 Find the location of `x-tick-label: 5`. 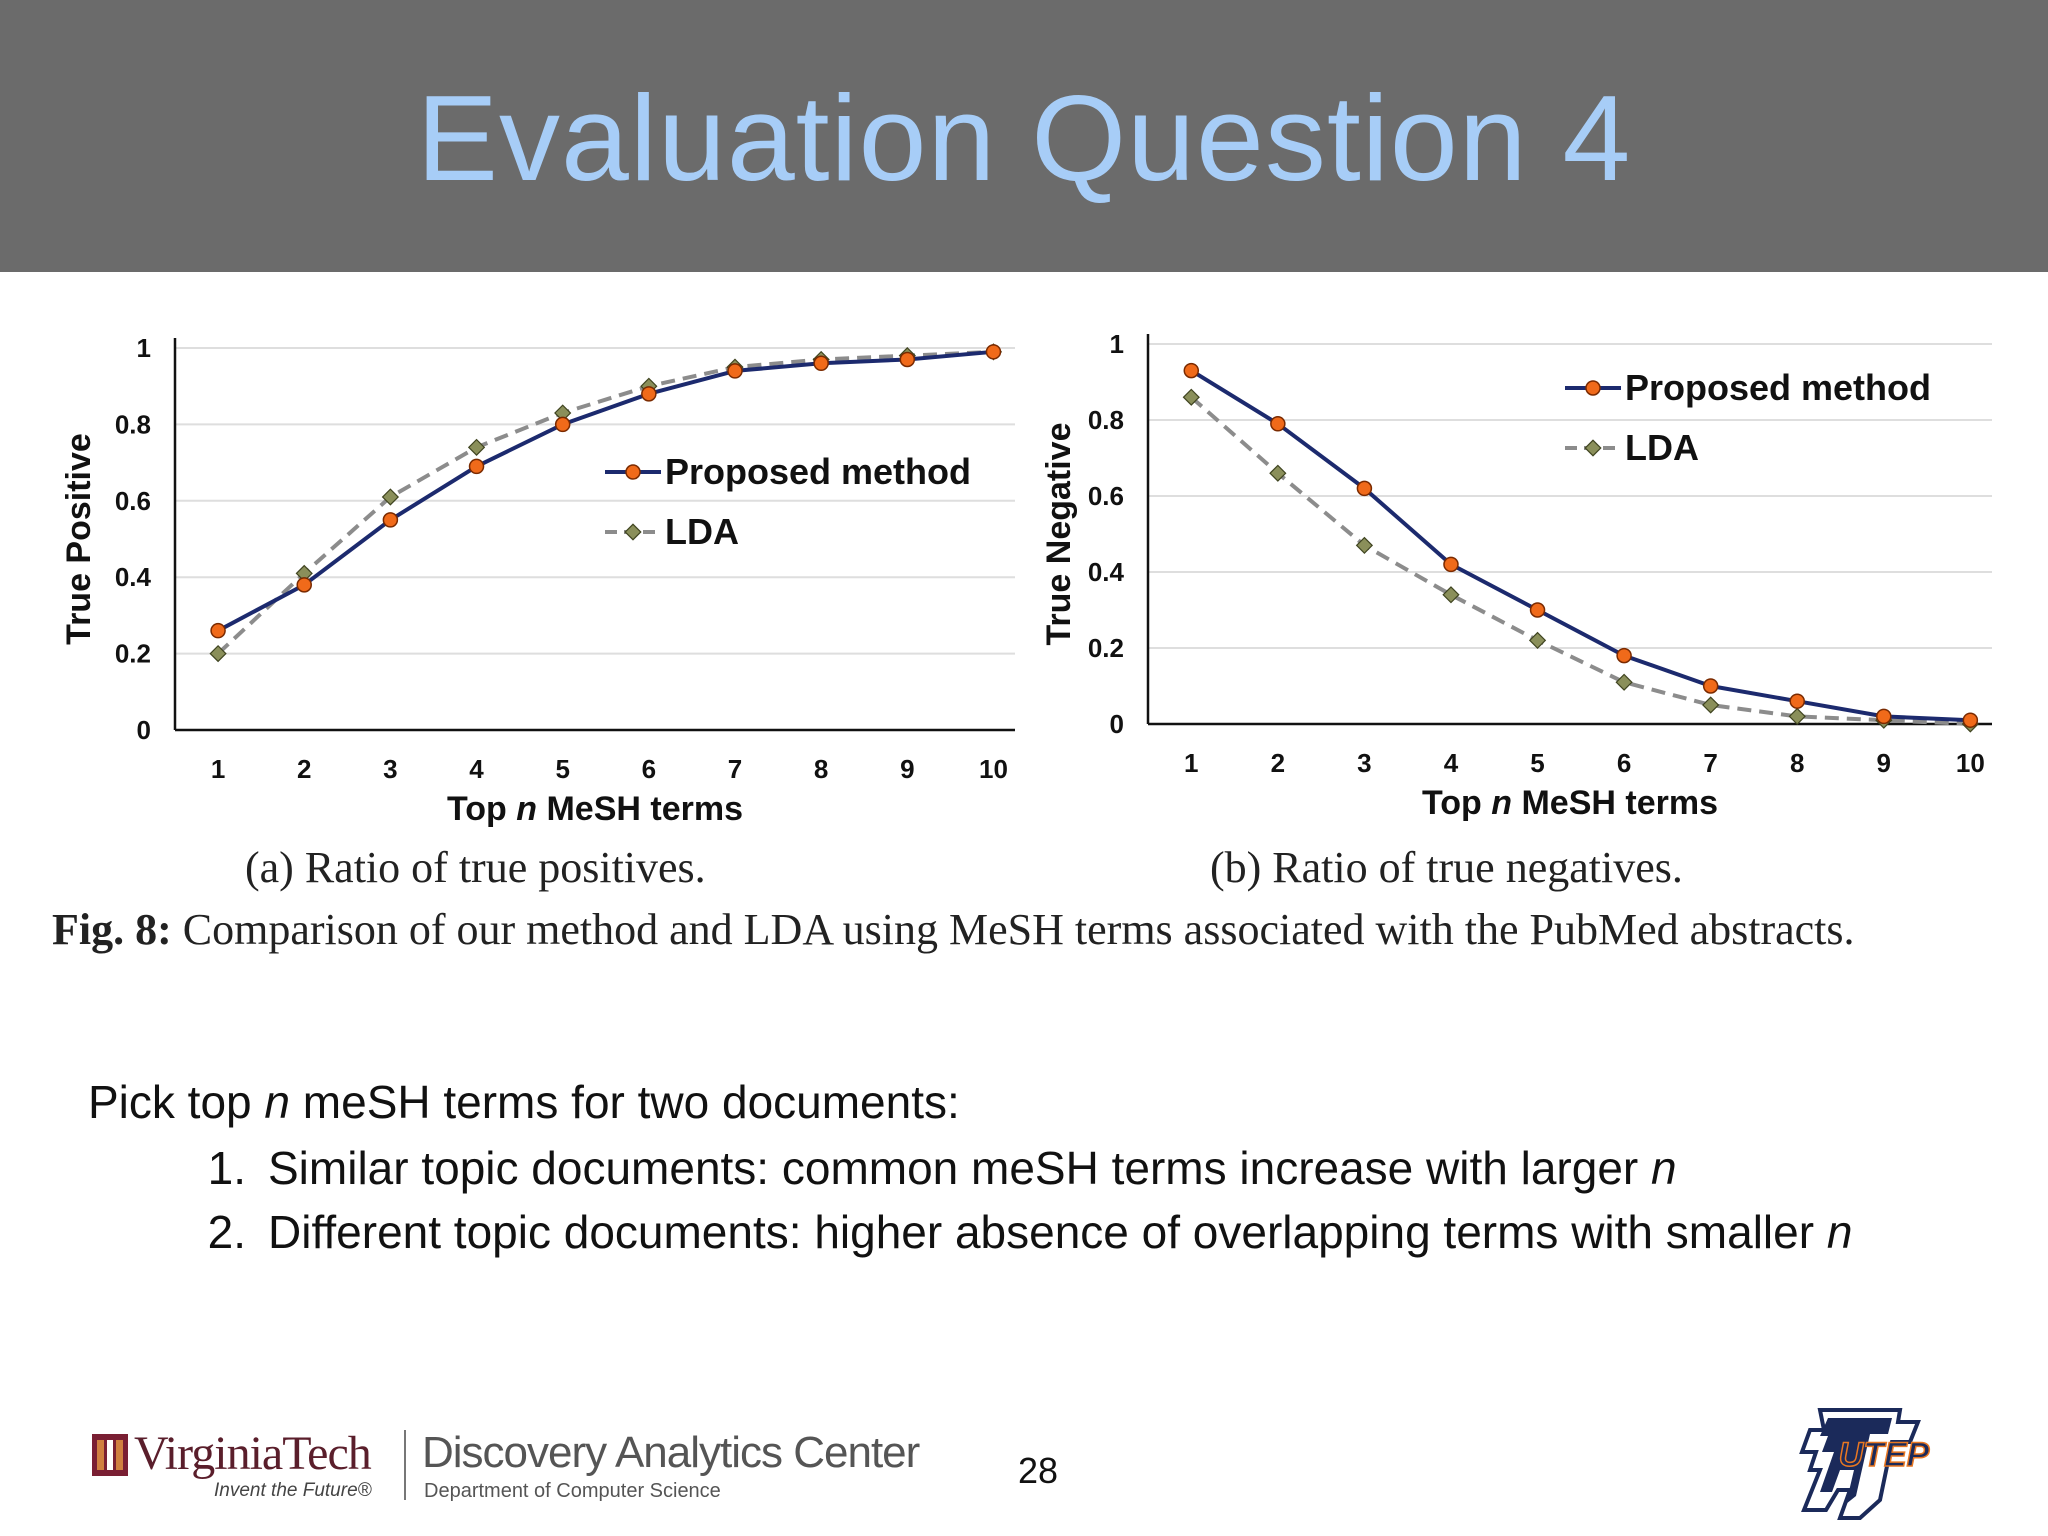

x-tick-label: 5 is located at coordinates (562, 769).